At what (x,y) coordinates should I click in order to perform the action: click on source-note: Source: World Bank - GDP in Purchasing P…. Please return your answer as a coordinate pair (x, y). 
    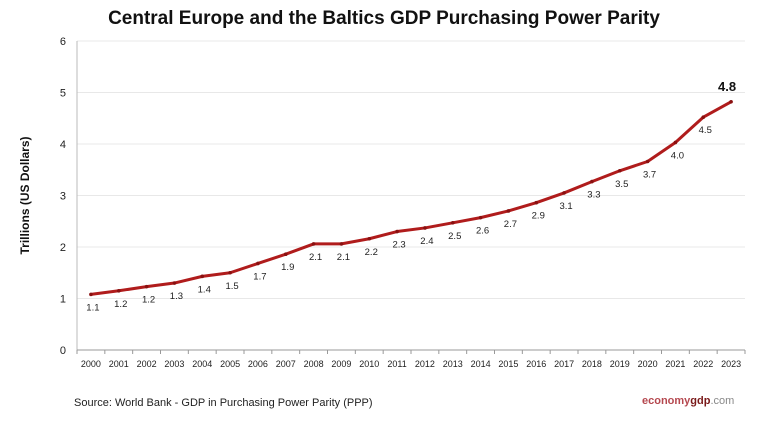
    Looking at the image, I should click on (223, 403).